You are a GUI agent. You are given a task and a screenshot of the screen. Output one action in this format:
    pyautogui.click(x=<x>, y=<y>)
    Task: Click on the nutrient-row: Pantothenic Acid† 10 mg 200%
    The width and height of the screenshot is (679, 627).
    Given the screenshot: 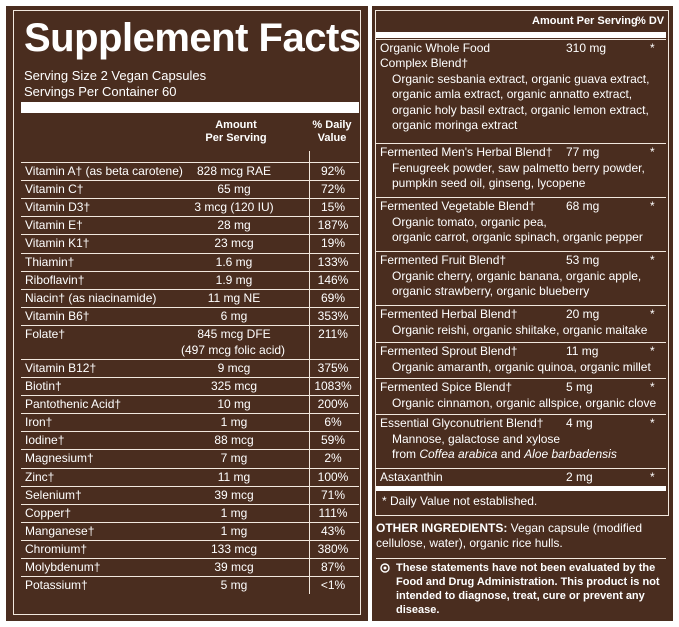 What is the action you would take?
    pyautogui.click(x=190, y=404)
    